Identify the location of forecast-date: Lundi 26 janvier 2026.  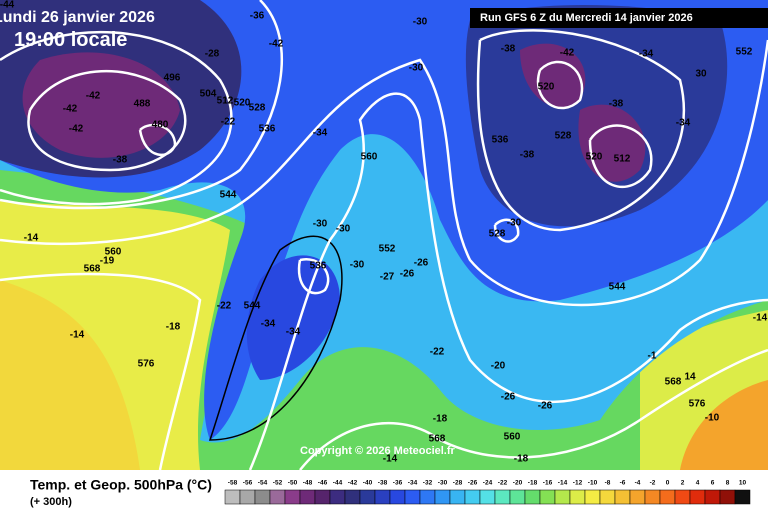
(77, 17).